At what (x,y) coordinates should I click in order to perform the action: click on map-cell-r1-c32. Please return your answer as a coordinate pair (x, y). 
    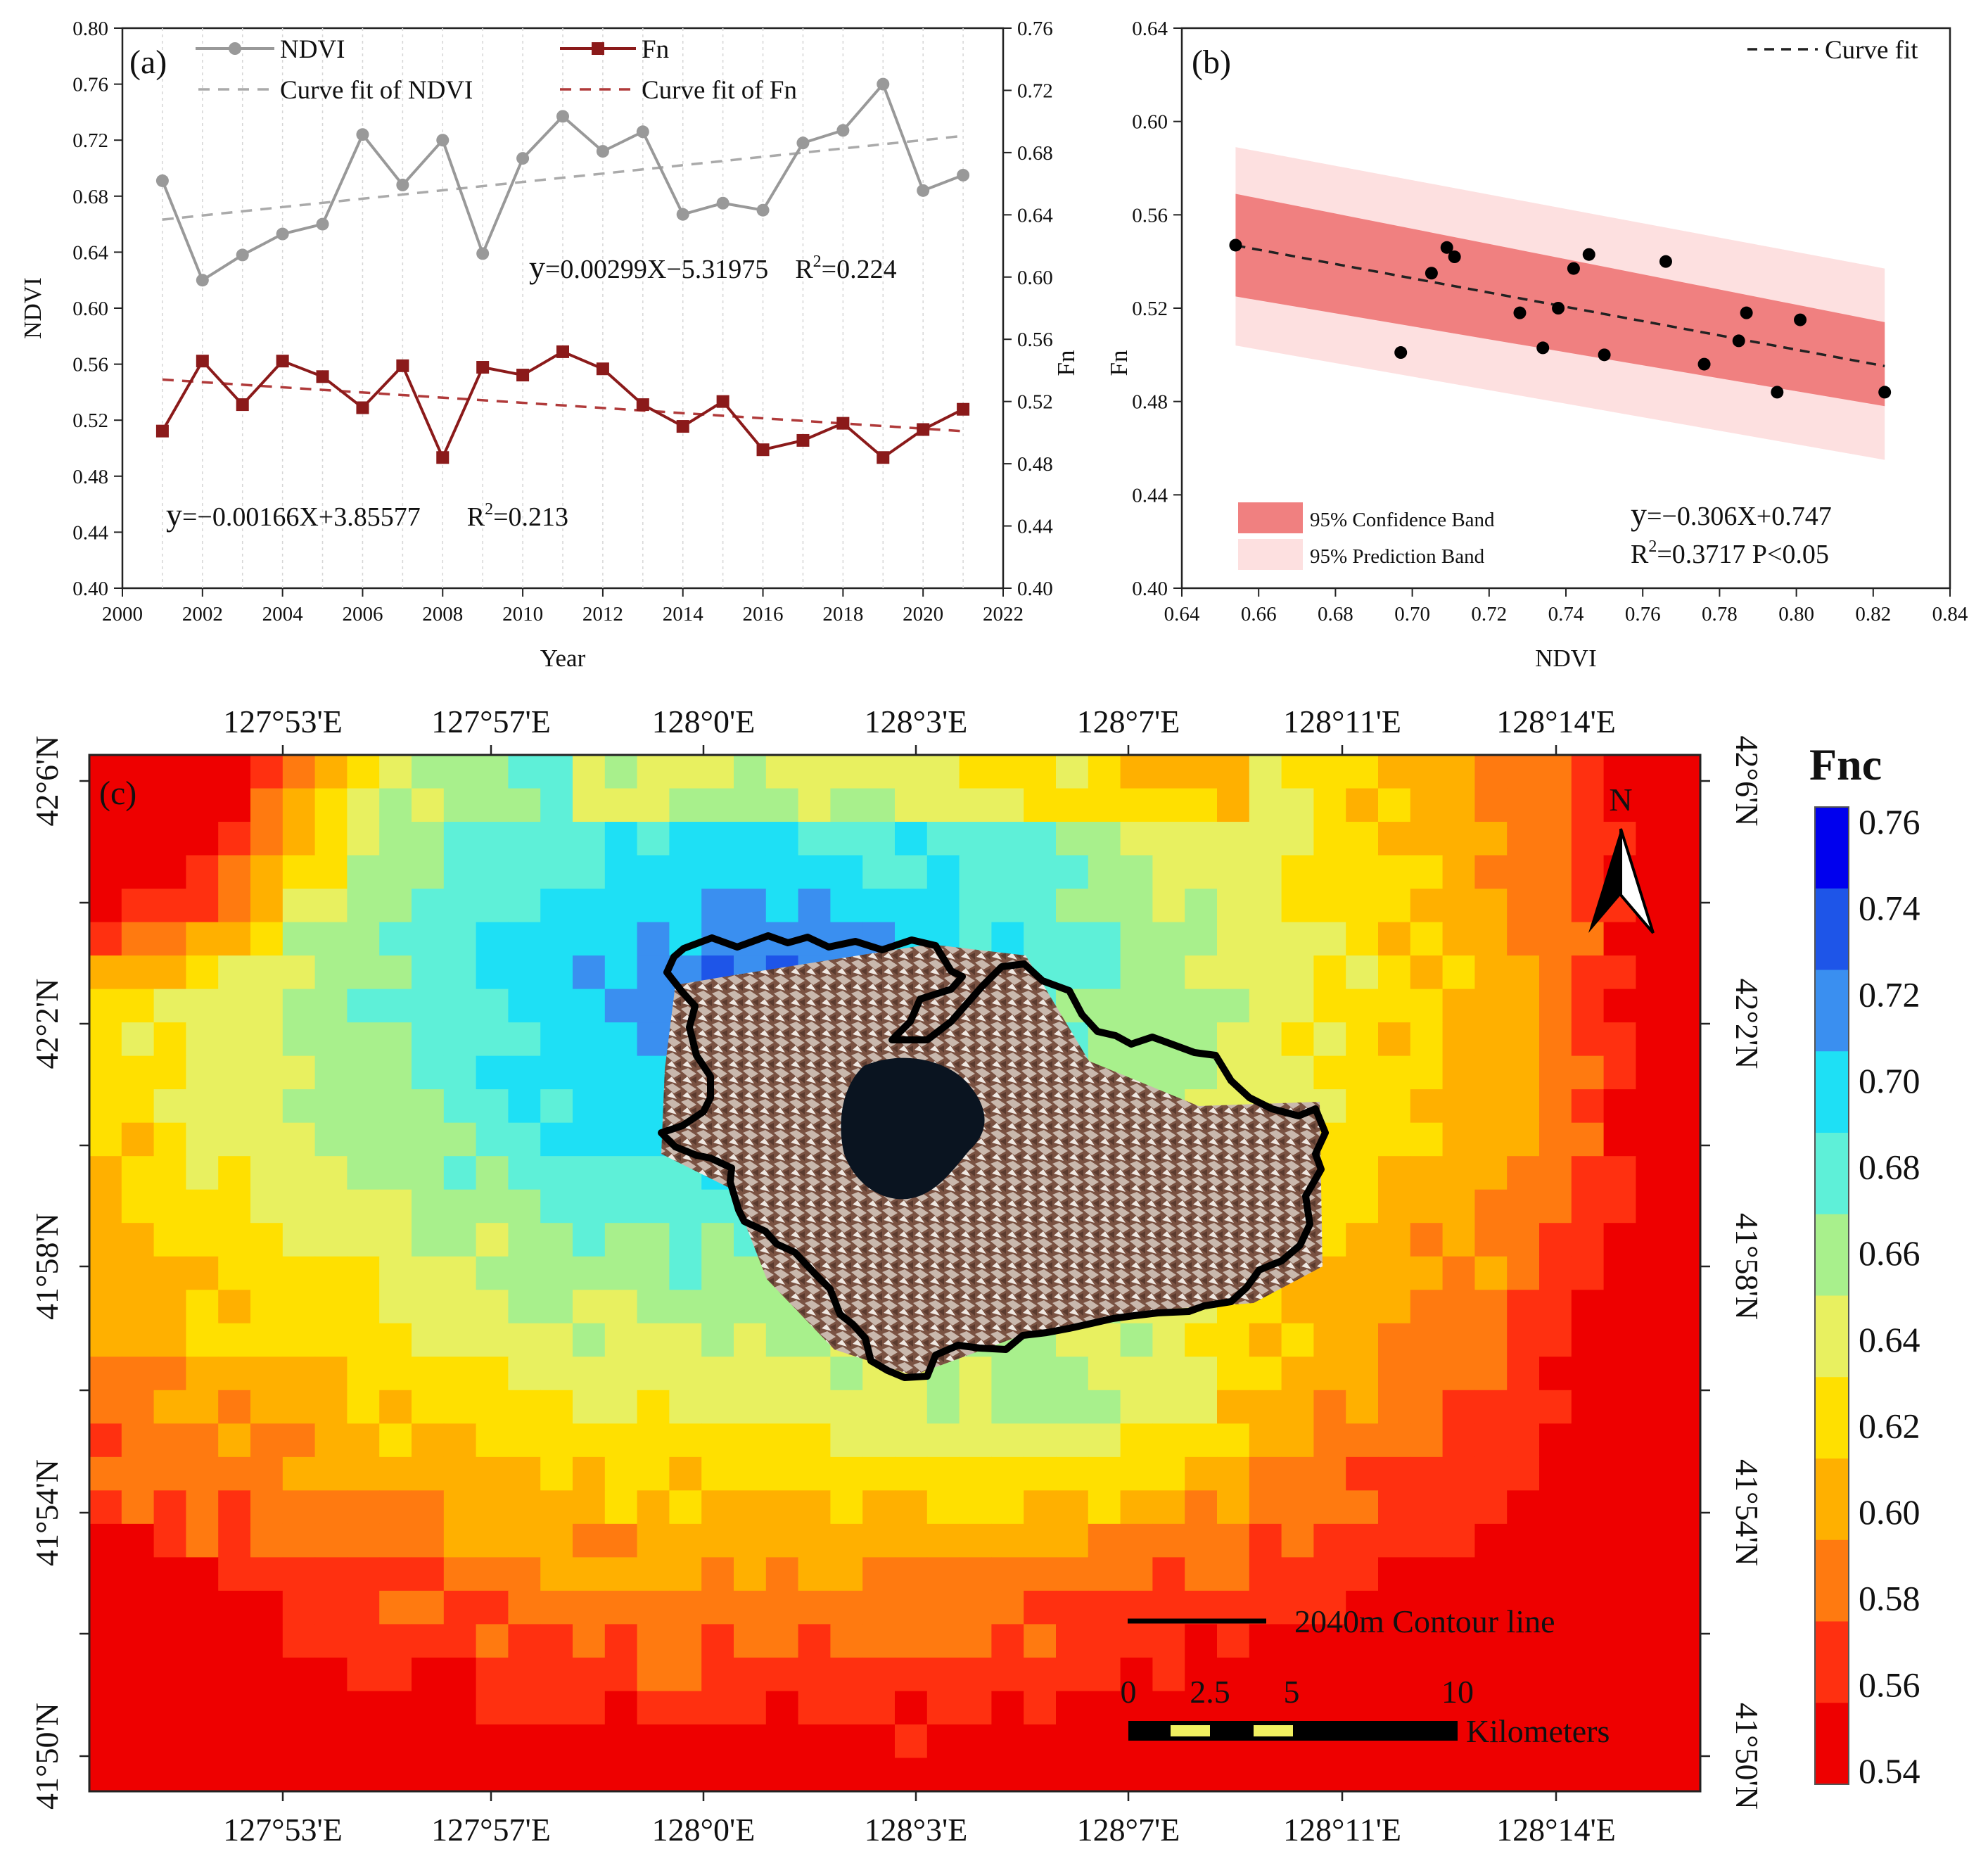
    Looking at the image, I should click on (1136, 805).